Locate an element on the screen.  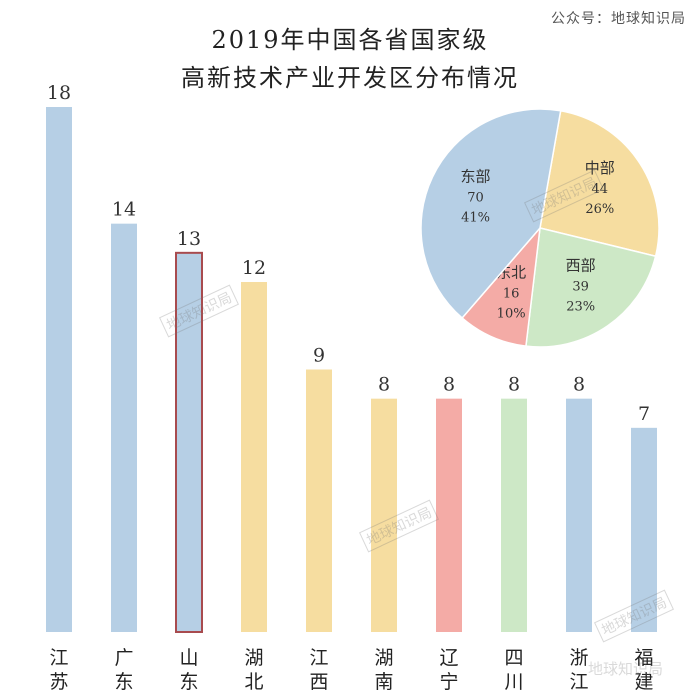
pie-slice-percent: 41% is located at coordinates (475, 217).